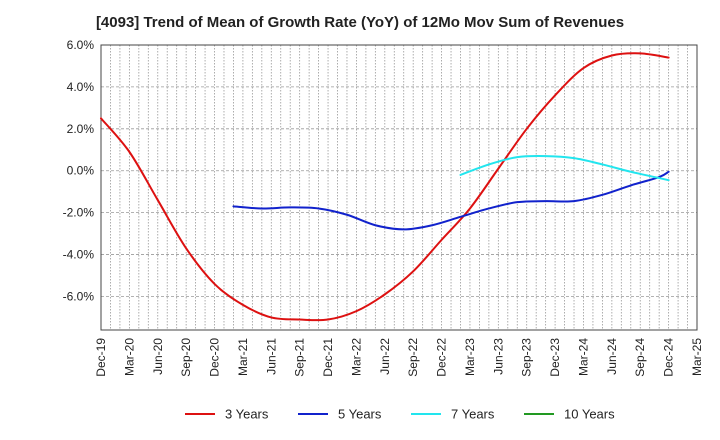  What do you see at coordinates (81, 171) in the screenshot?
I see `y-tick-label: 0.0%` at bounding box center [81, 171].